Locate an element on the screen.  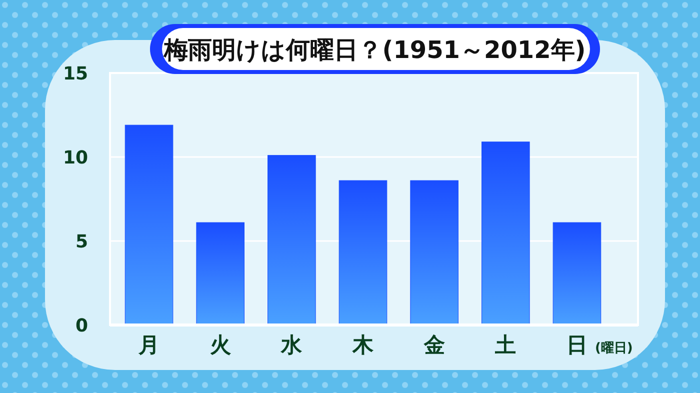
x-tick-label: 日 is located at coordinates (577, 345).